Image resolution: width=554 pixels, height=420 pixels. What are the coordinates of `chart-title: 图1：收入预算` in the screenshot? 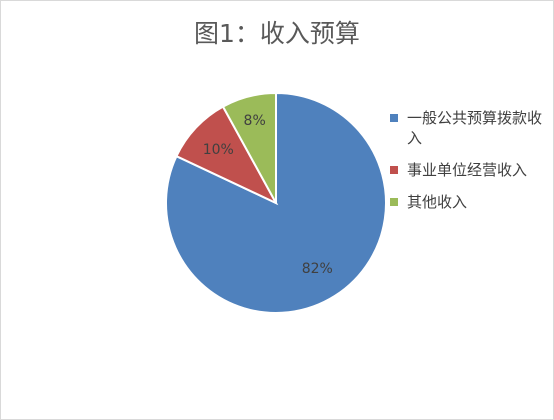 It's located at (277, 33).